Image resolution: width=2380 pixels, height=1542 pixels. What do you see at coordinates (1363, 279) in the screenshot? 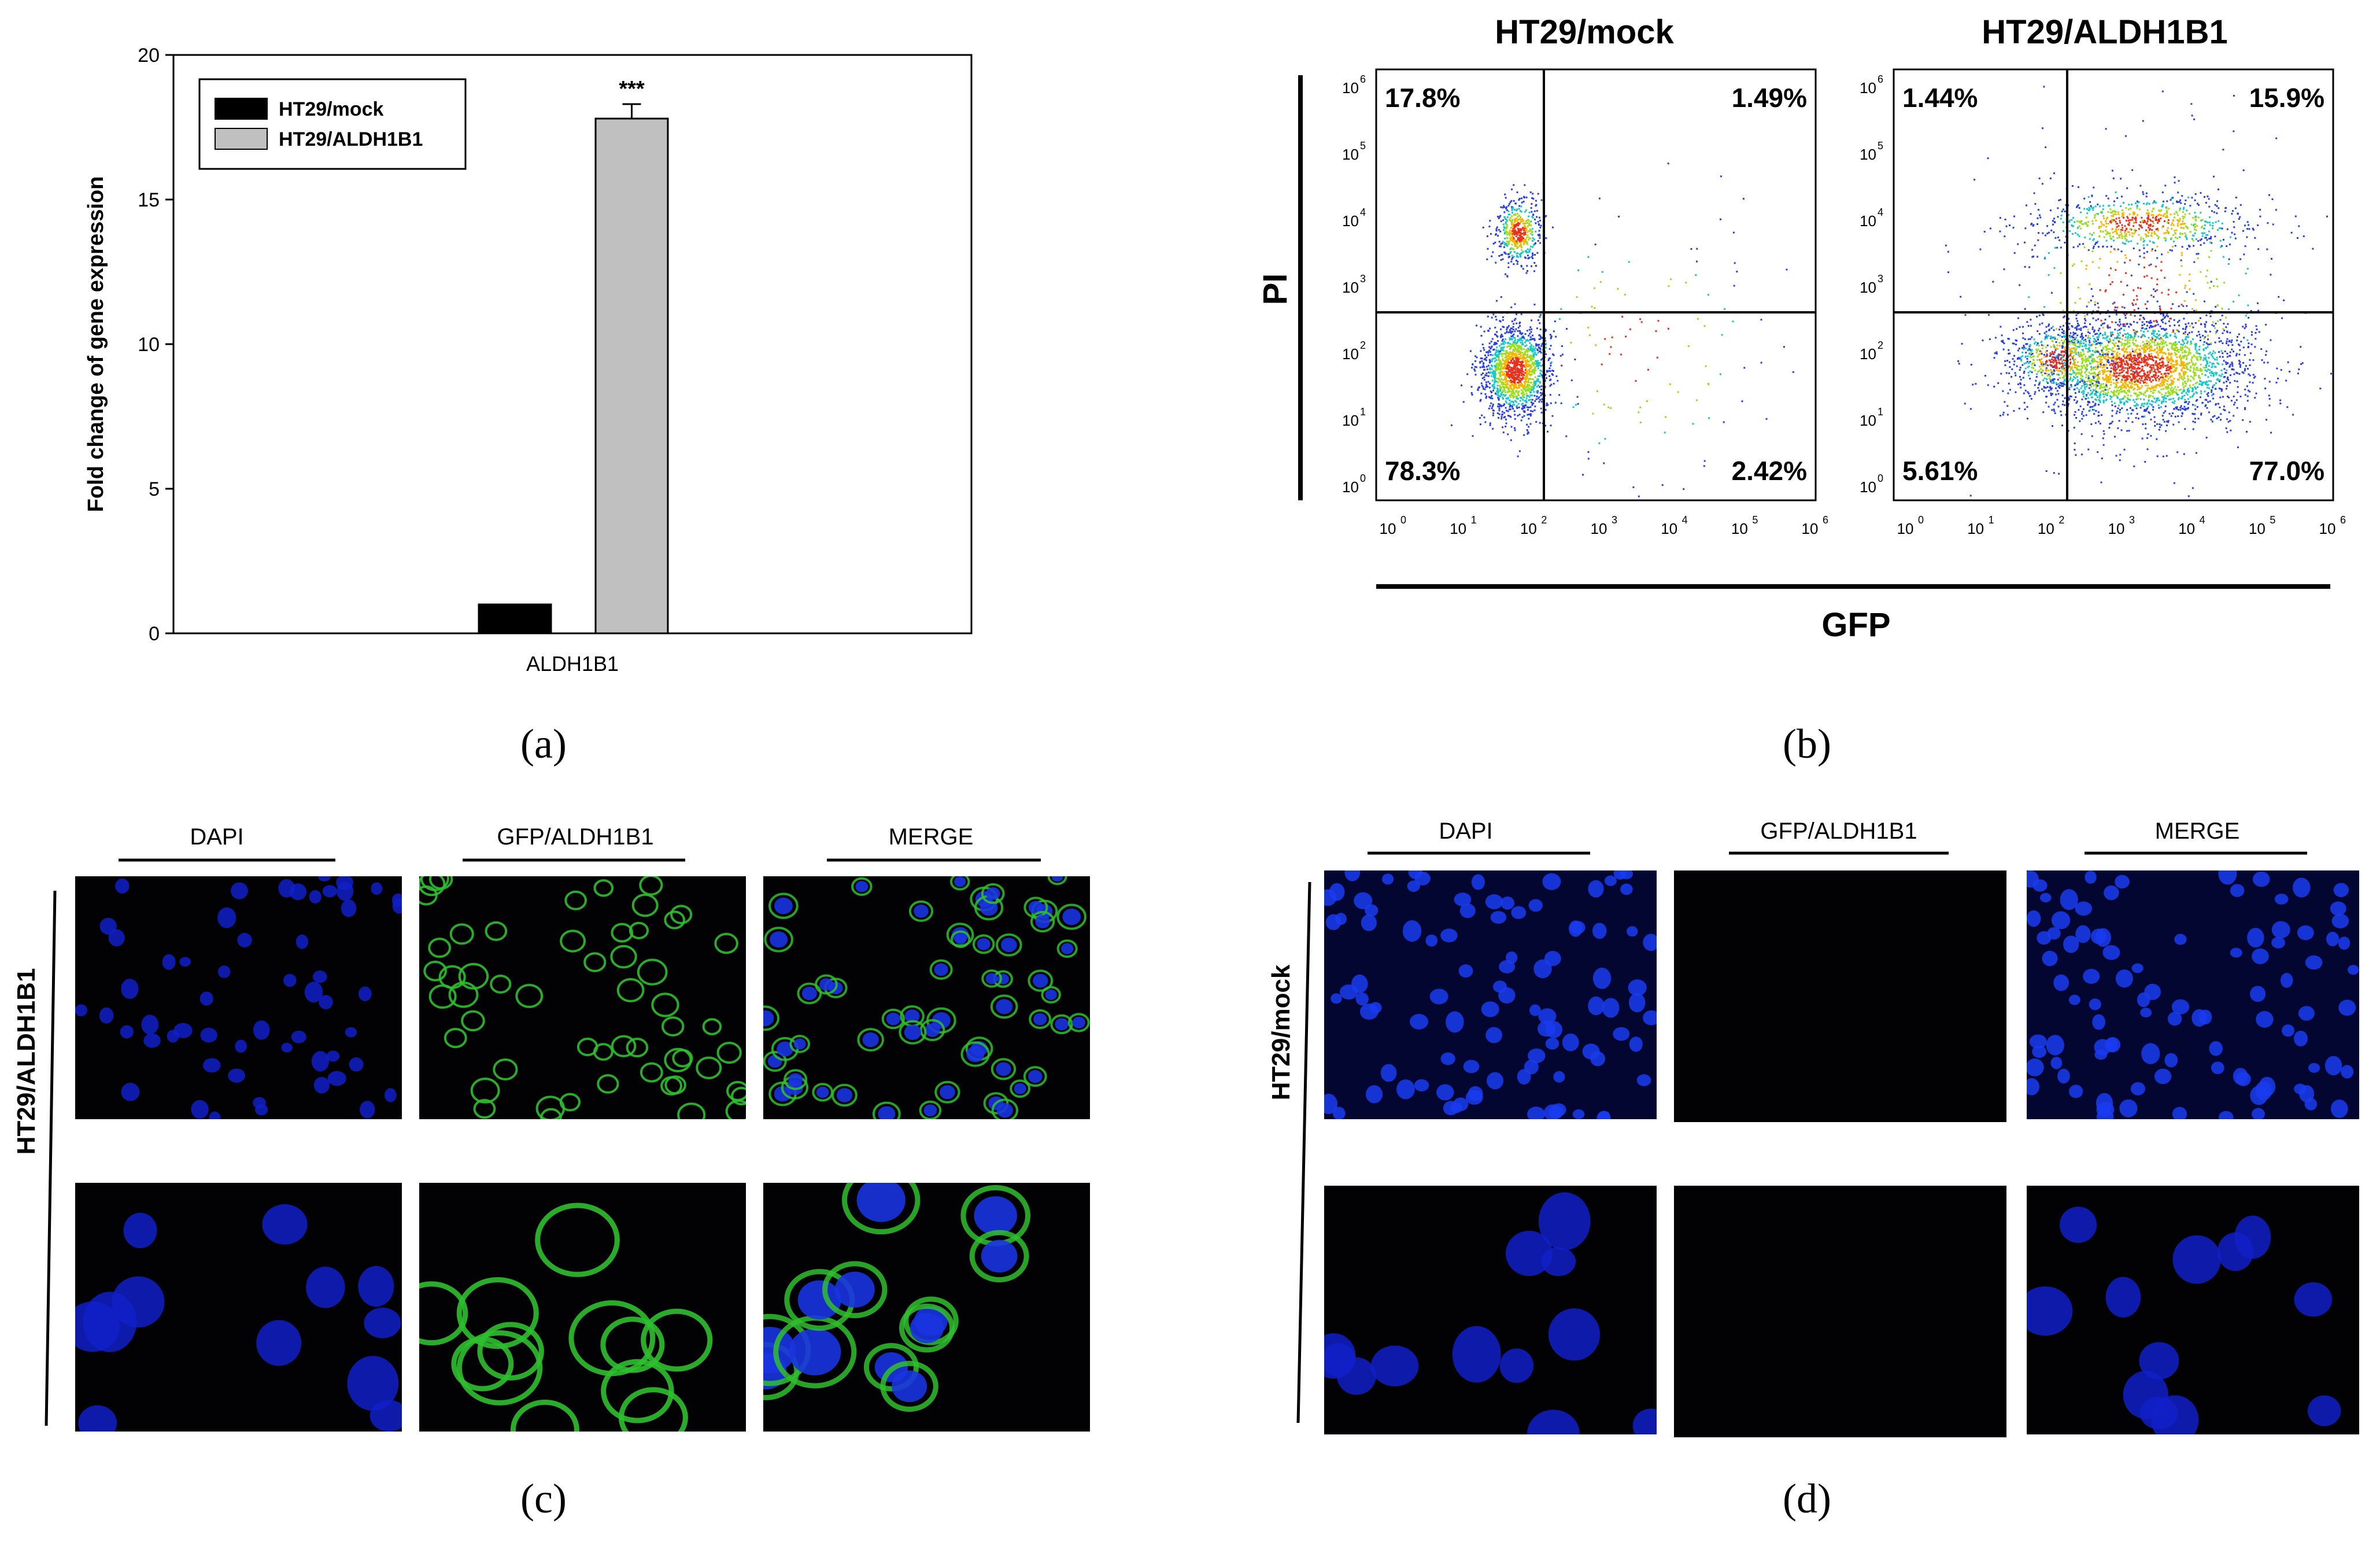
I see `y-tick-exponent: 3` at bounding box center [1363, 279].